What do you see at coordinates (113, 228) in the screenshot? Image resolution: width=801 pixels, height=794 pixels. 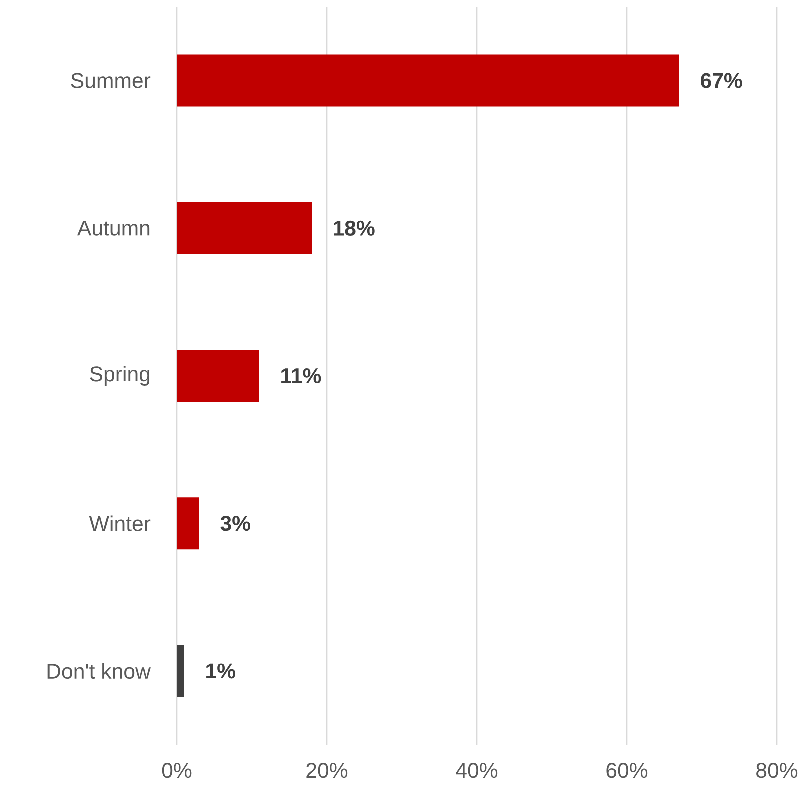 I see `y-tick-label: Autumn` at bounding box center [113, 228].